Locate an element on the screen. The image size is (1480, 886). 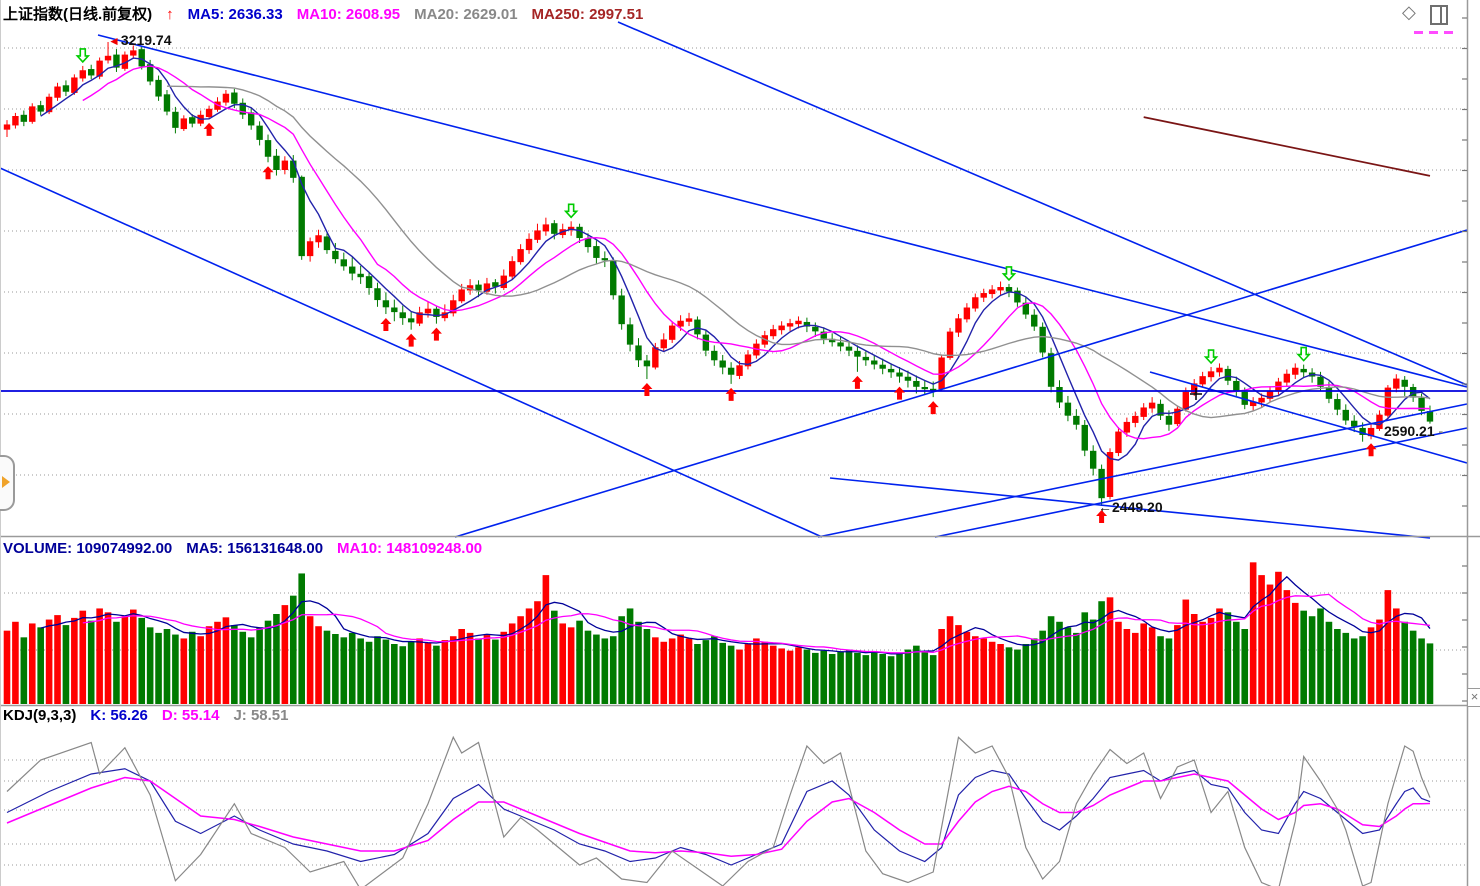
ma10-value: MA10: 2608.95 is located at coordinates (348, 14).